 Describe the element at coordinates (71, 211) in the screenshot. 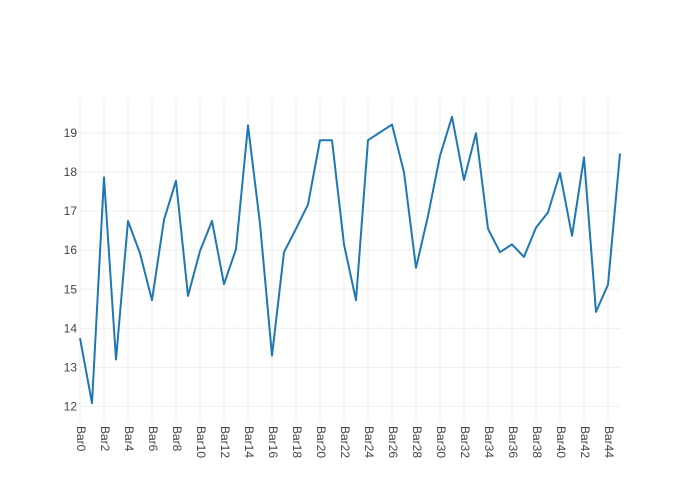

I see `y-tick-label: 17` at that location.